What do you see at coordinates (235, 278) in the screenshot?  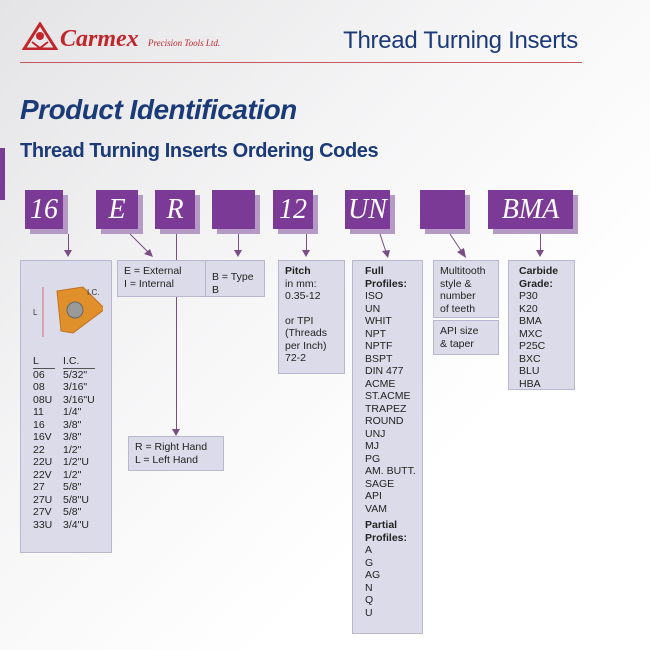 I see `b-panel: B = Type B` at bounding box center [235, 278].